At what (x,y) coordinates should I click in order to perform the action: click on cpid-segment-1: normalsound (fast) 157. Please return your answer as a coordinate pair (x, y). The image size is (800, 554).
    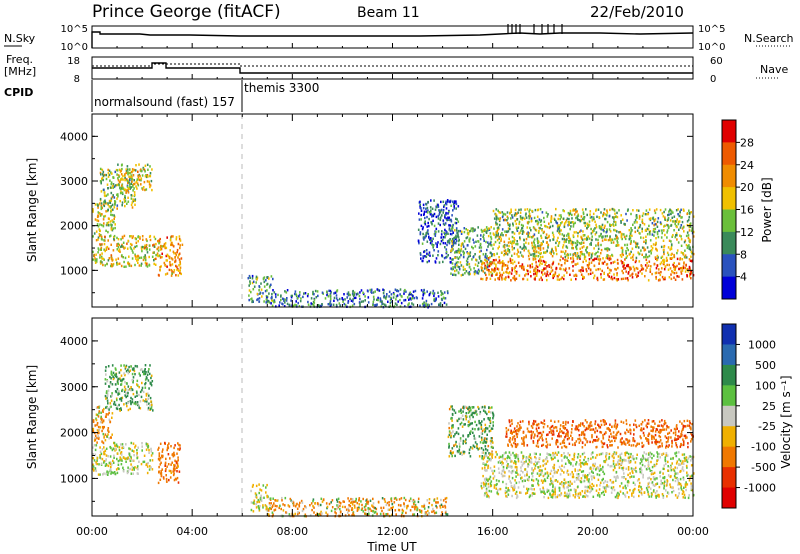
    Looking at the image, I should click on (164, 102).